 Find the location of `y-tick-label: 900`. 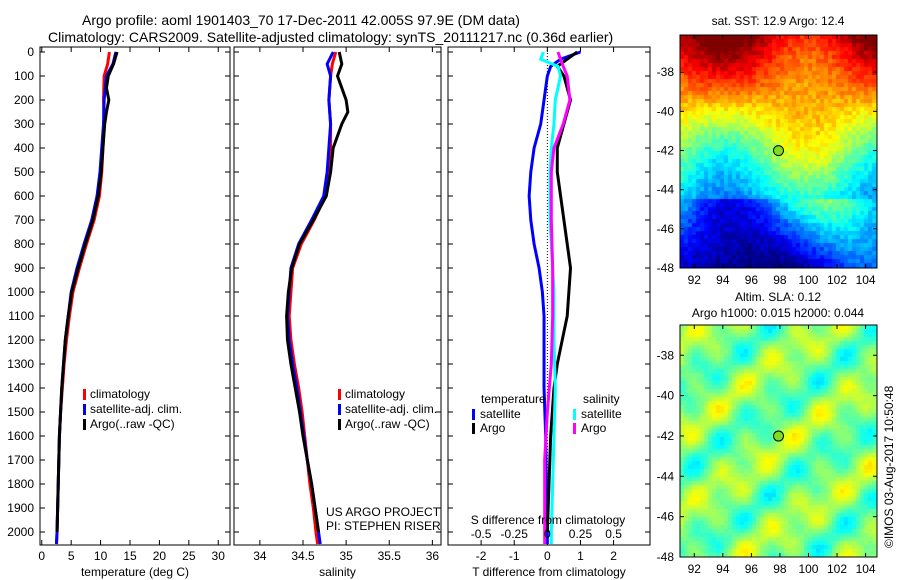

y-tick-label: 900 is located at coordinates (24, 268).